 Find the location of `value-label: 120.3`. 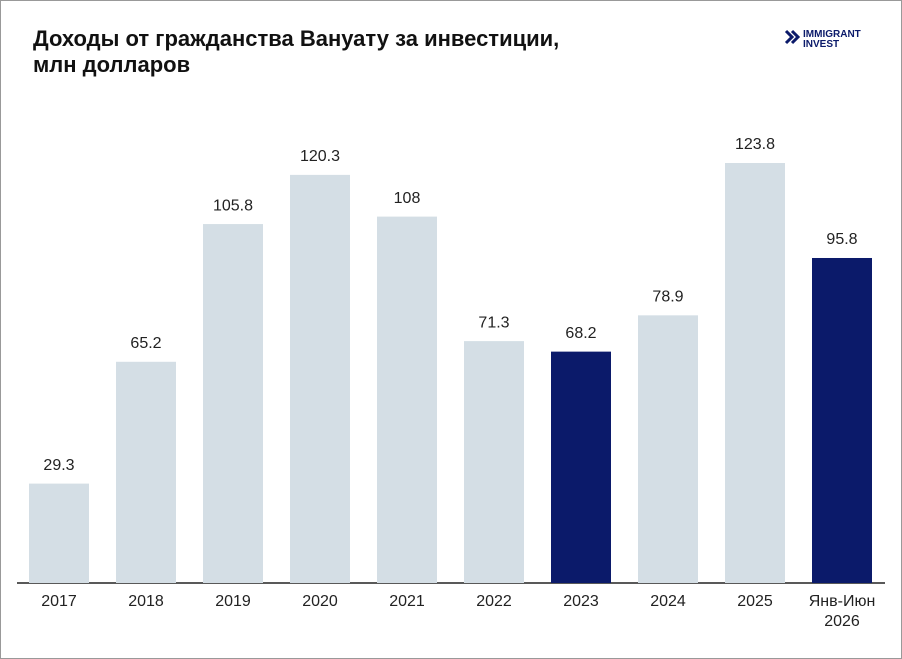

value-label: 120.3 is located at coordinates (320, 156).